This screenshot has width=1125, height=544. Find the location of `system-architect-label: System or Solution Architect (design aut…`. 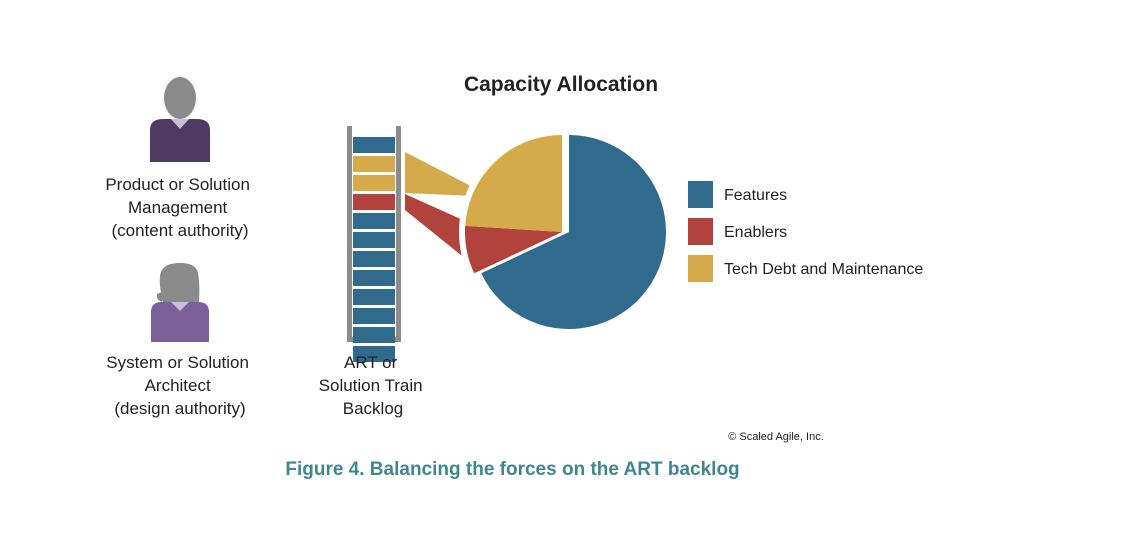

system-architect-label: System or Solution Architect (design aut… is located at coordinates (179, 385).